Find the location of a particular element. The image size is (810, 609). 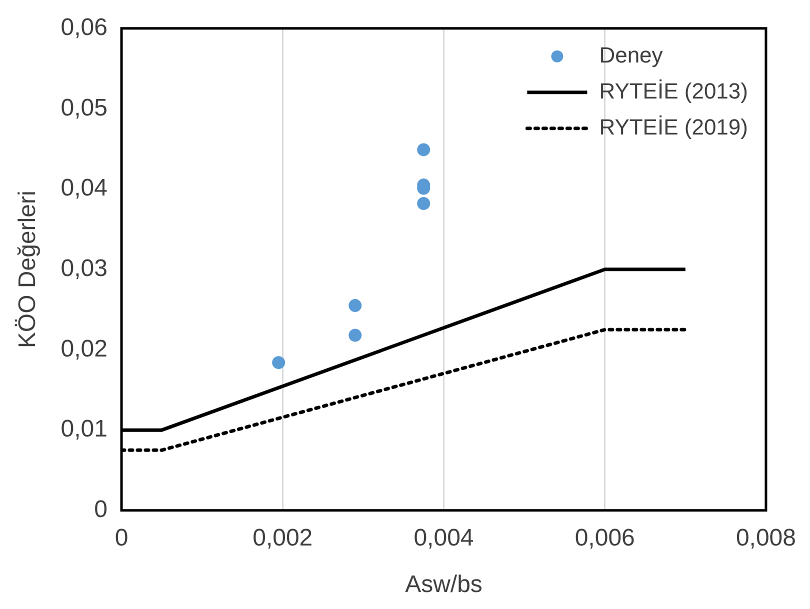

y-tick-label: 0,05 is located at coordinates (84, 108).